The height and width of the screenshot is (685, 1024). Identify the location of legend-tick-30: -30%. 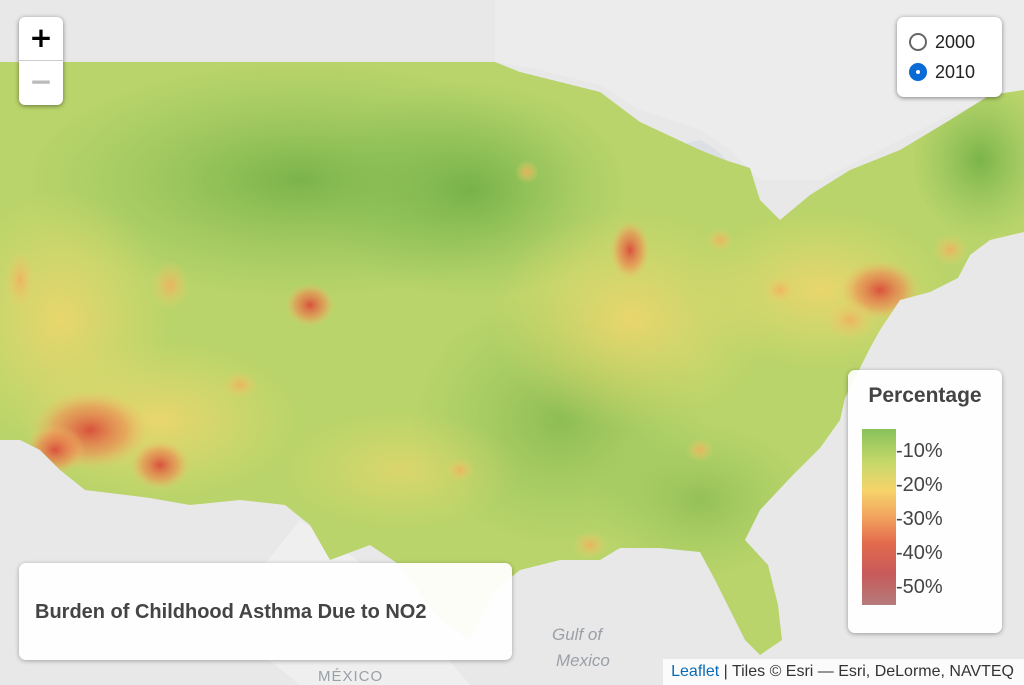
(919, 519).